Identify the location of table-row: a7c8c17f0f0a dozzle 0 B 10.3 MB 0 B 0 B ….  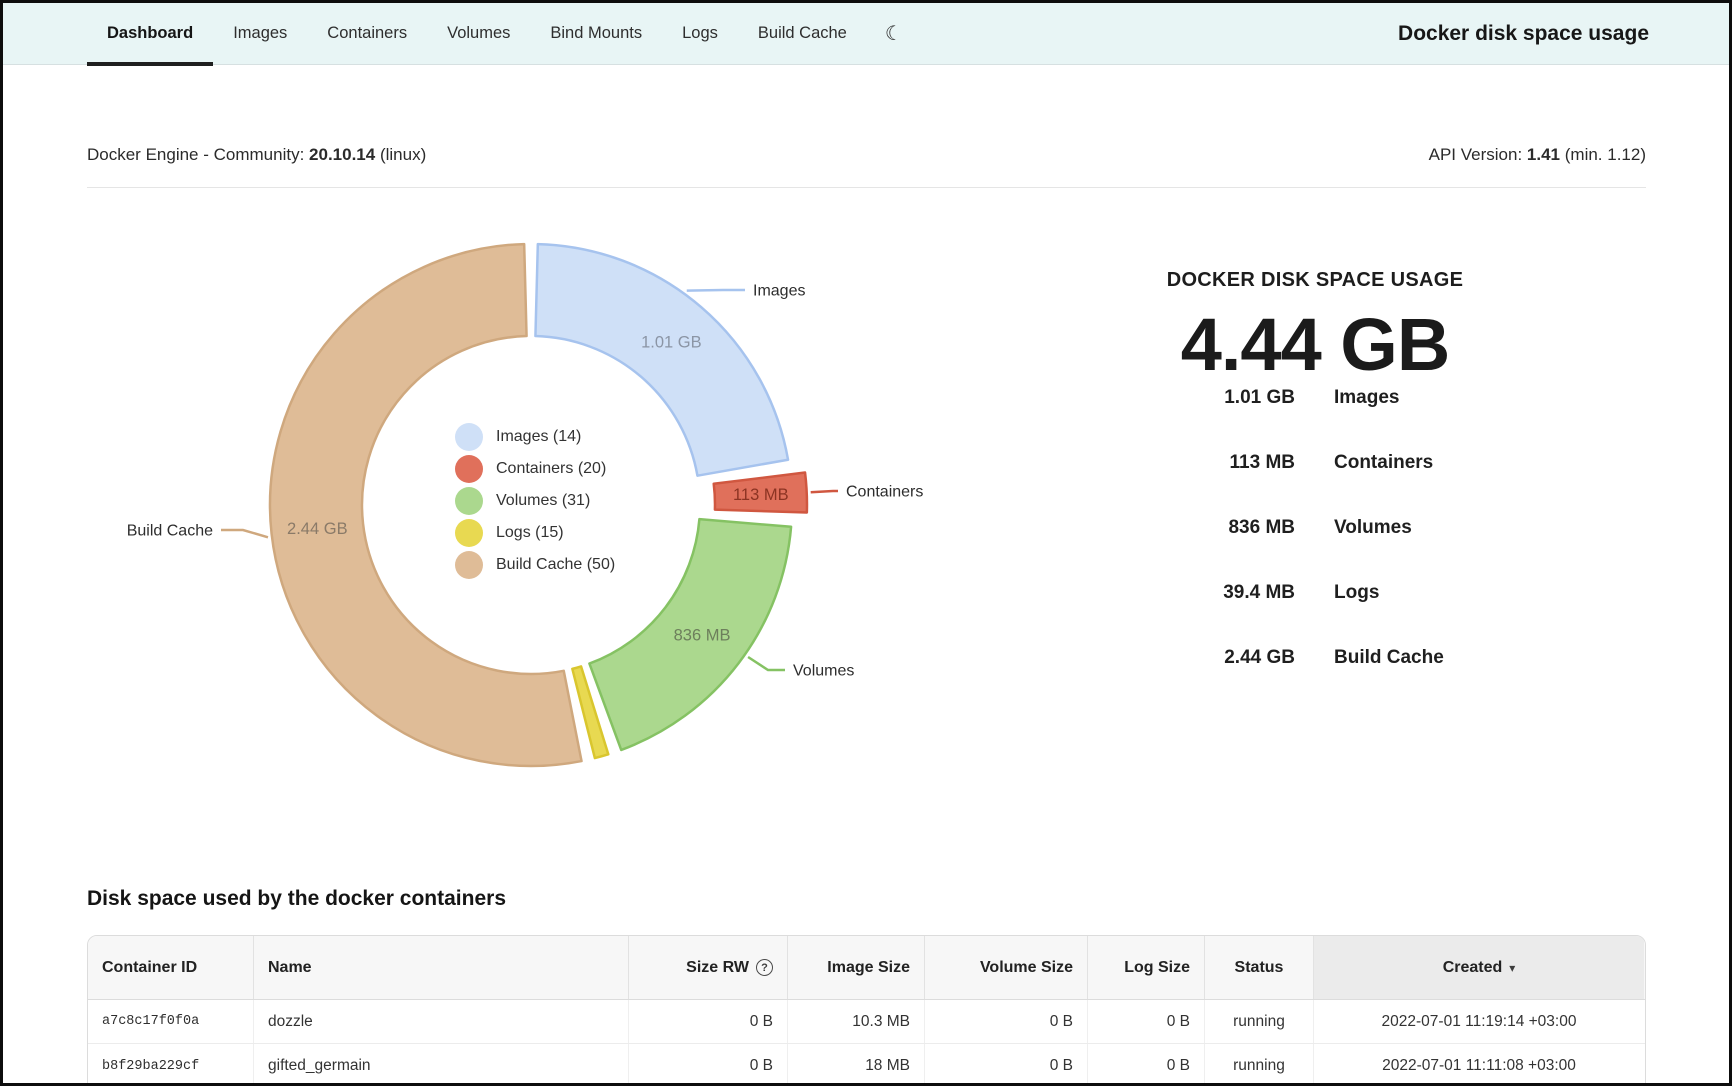
(866, 1022).